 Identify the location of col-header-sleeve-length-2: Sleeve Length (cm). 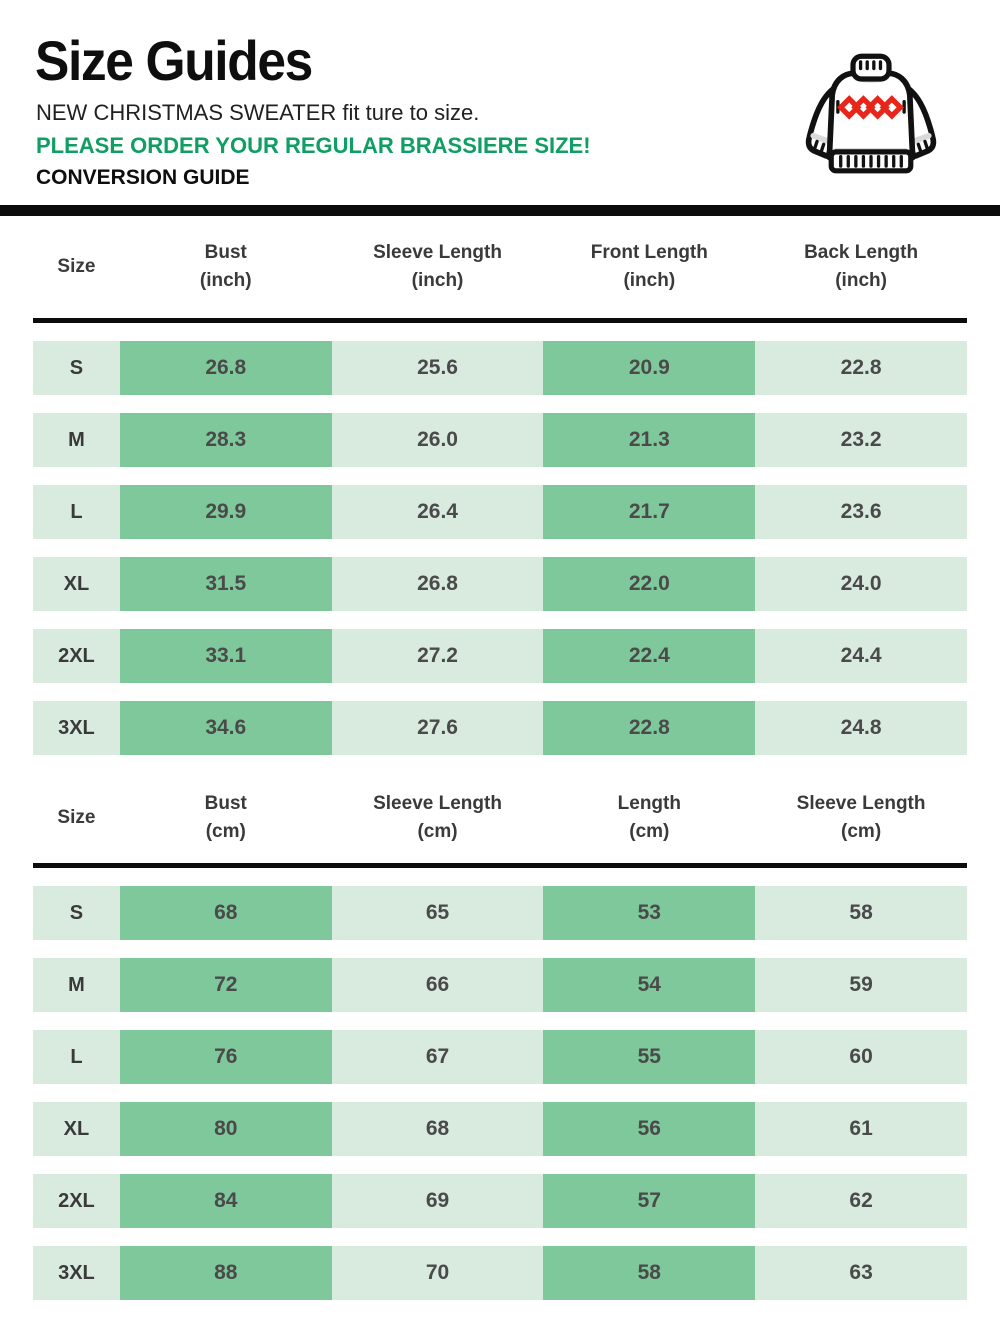
(861, 818).